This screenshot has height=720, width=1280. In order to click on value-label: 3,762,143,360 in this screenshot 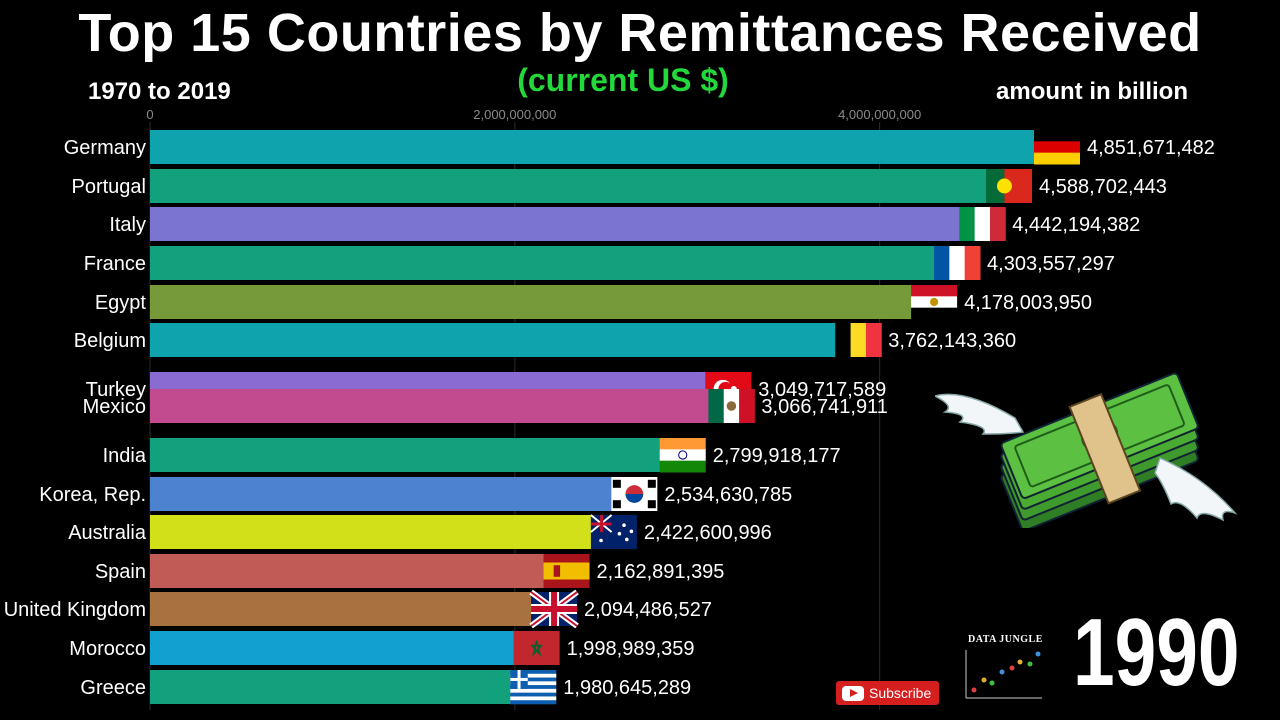, I will do `click(952, 341)`.